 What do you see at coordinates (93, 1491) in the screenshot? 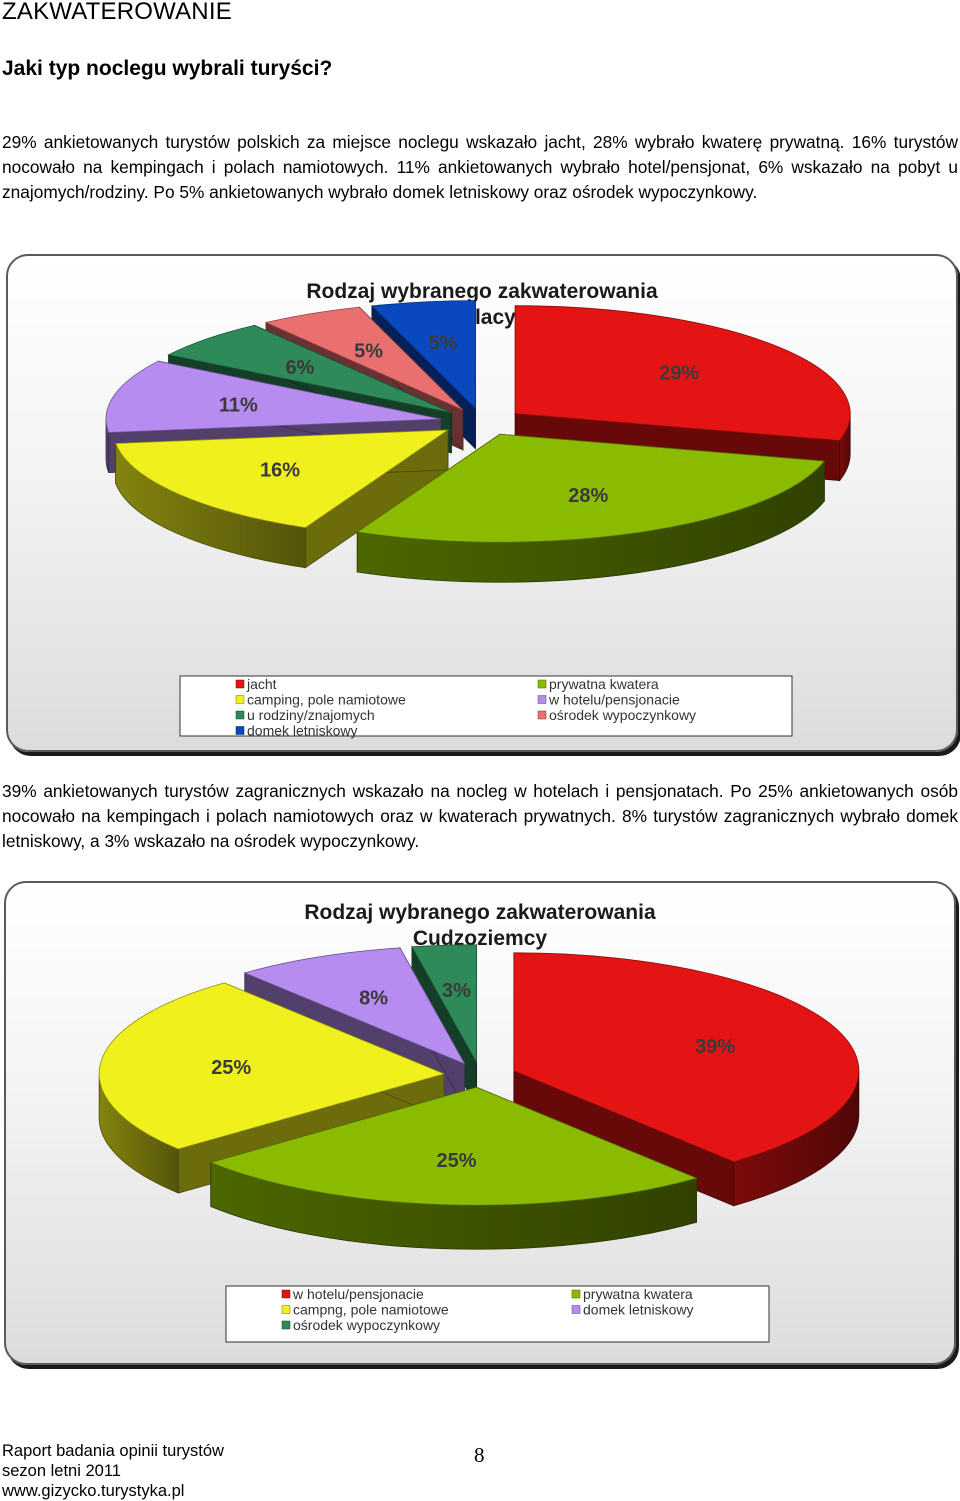
I see `footer-website: www.gizycko.turystyka.pl` at bounding box center [93, 1491].